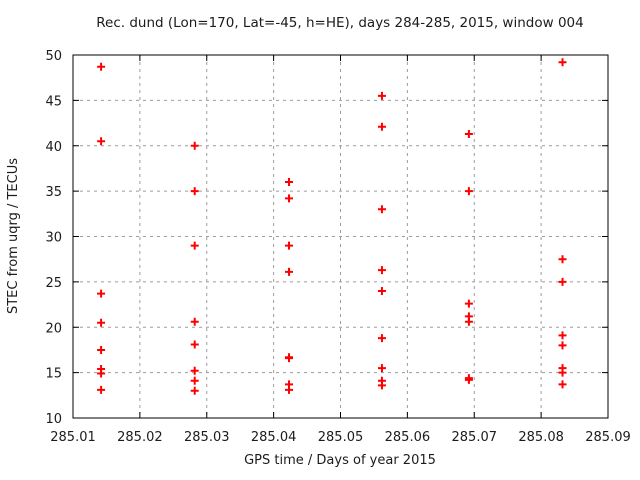  I want to click on y-tick-label: 20, so click(53, 328).